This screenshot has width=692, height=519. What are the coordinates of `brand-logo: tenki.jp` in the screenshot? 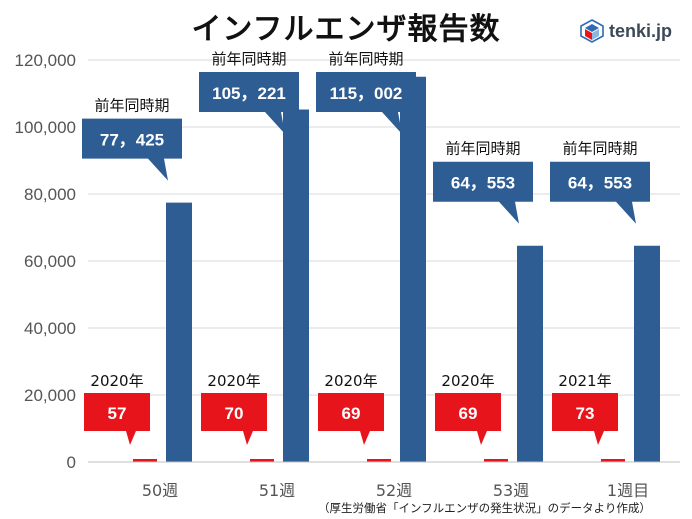 It's located at (626, 31).